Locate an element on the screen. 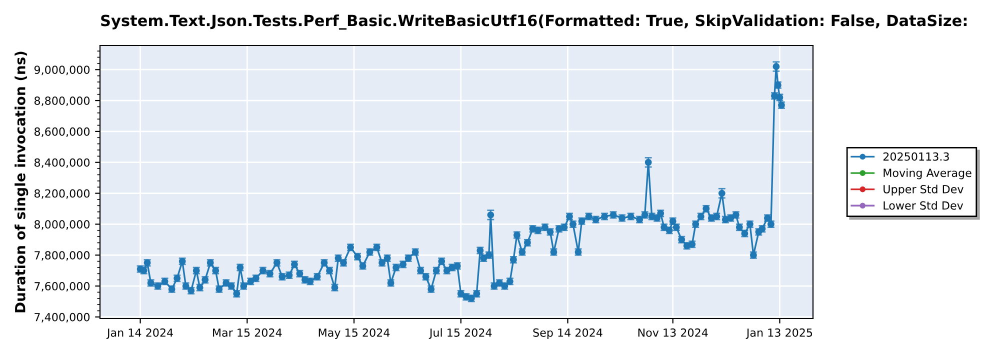 The height and width of the screenshot is (350, 1000). y-tick-label: 8,400,000 is located at coordinates (62, 163).